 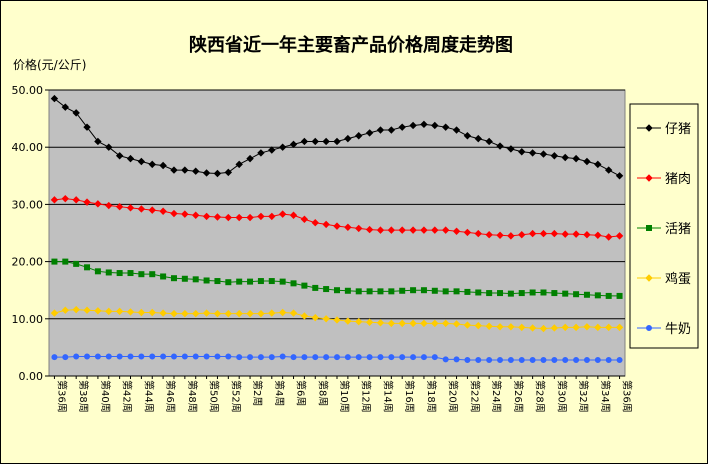 What do you see at coordinates (664, 129) in the screenshot?
I see `legend-item: 仔猪` at bounding box center [664, 129].